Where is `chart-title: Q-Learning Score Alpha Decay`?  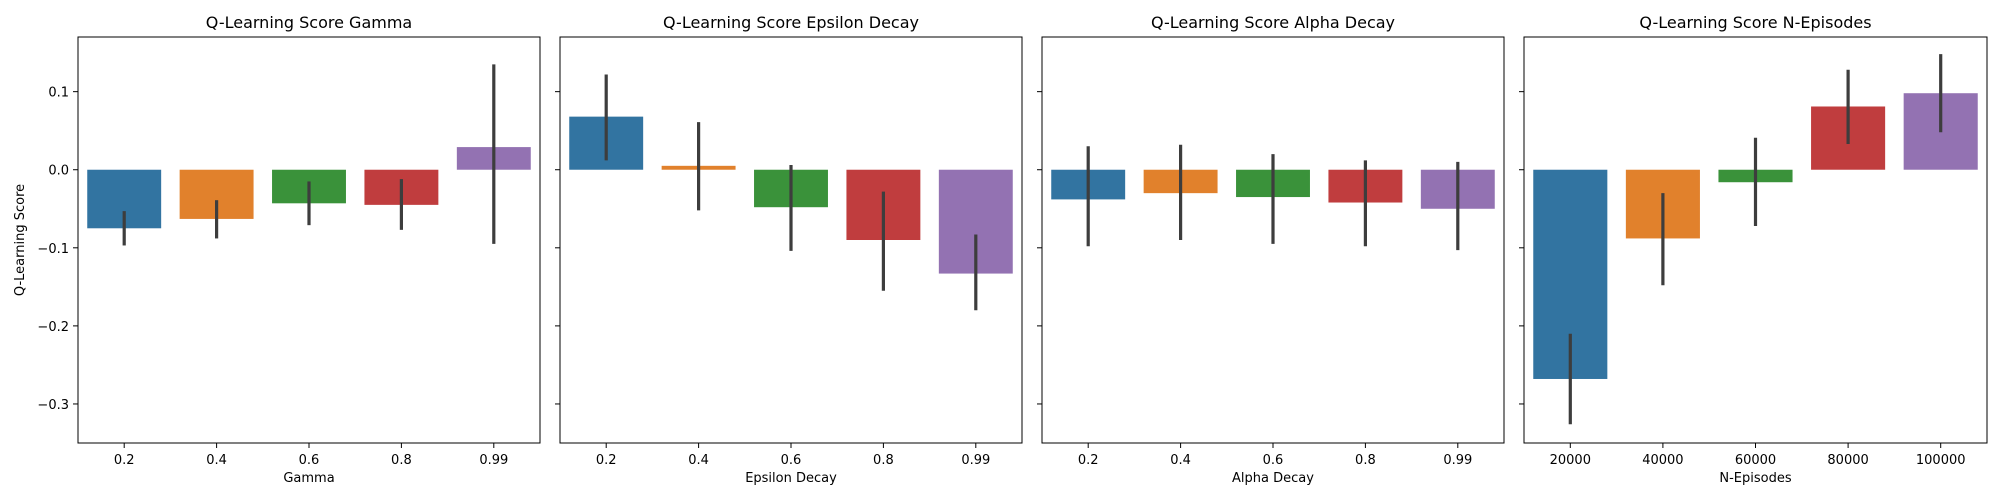 chart-title: Q-Learning Score Alpha Decay is located at coordinates (1273, 22).